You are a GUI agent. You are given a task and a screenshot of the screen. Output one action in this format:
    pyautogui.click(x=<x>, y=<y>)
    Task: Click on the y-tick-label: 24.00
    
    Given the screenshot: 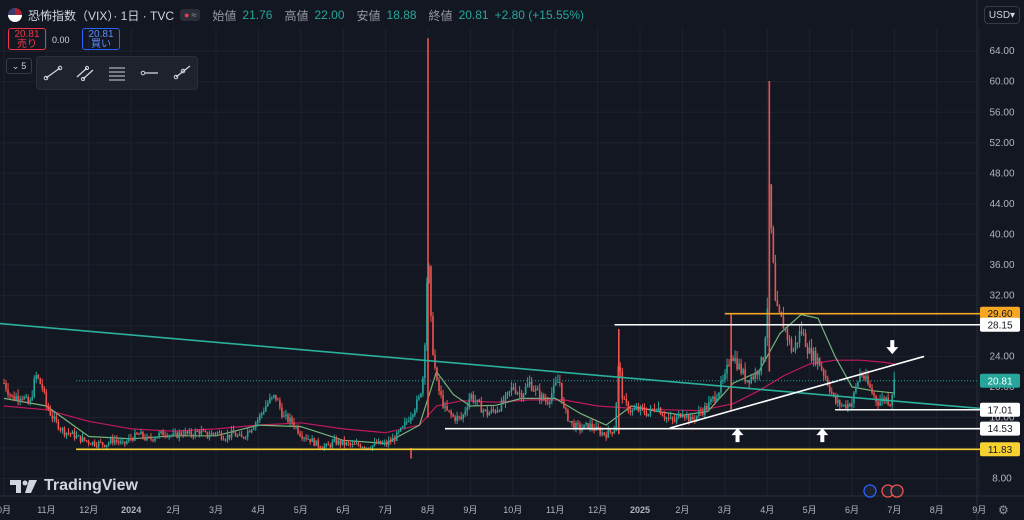 What is the action you would take?
    pyautogui.click(x=1001, y=356)
    